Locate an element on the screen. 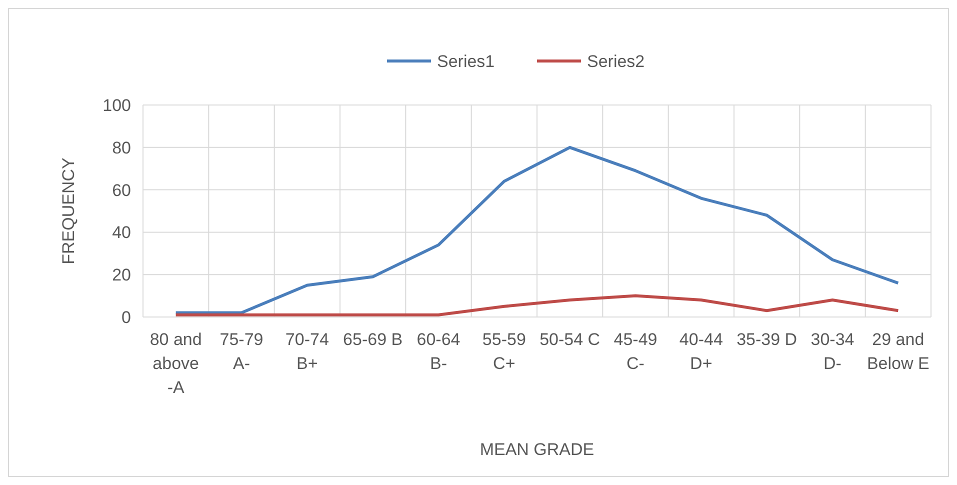 This screenshot has width=957, height=485. x-axis-title: MEAN GRADE is located at coordinates (537, 449).